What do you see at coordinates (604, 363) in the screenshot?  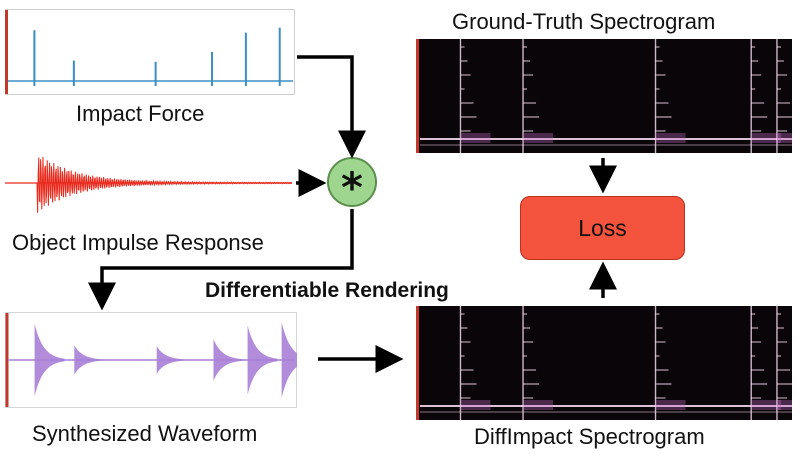 I see `diffimpact-spectrogram` at bounding box center [604, 363].